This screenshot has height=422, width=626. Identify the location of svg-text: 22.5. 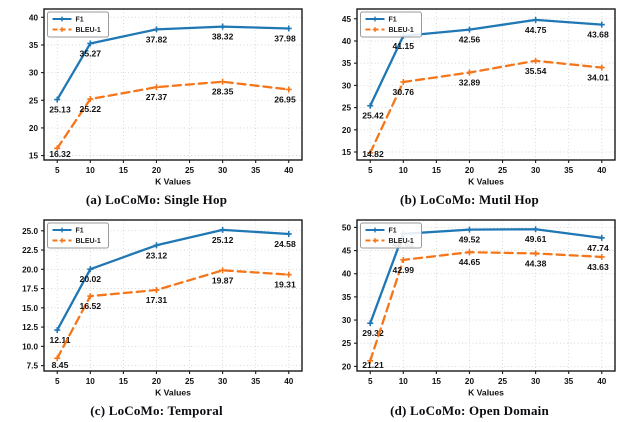
(30, 250).